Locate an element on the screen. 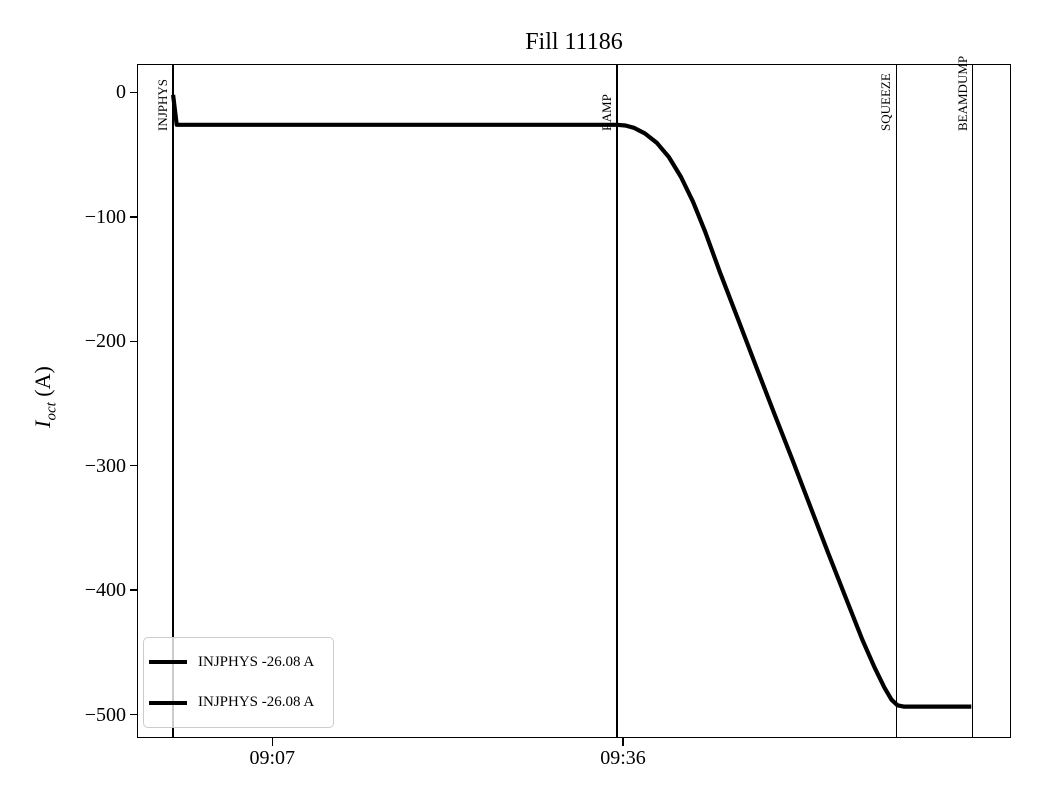 The width and height of the screenshot is (1040, 800). y-tick-label: −200 is located at coordinates (105, 341).